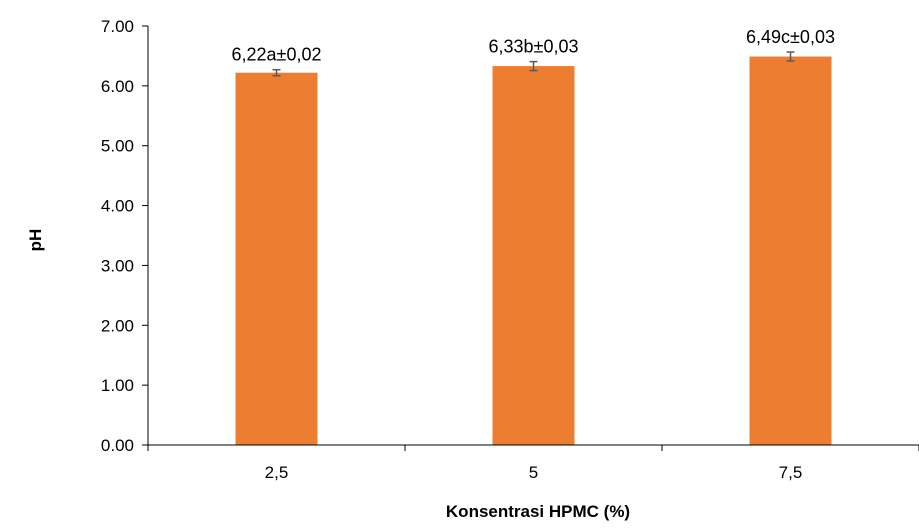  Describe the element at coordinates (533, 472) in the screenshot. I see `x-tick-label: 5` at that location.